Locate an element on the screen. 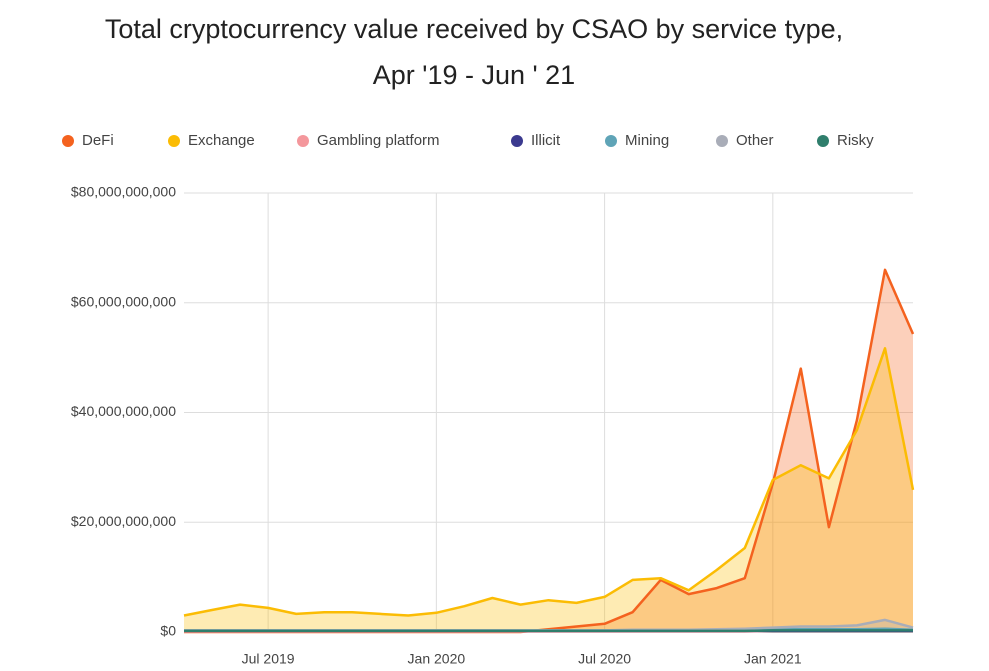 Image resolution: width=989 pixels, height=671 pixels. legend-label: Exchange is located at coordinates (221, 140).